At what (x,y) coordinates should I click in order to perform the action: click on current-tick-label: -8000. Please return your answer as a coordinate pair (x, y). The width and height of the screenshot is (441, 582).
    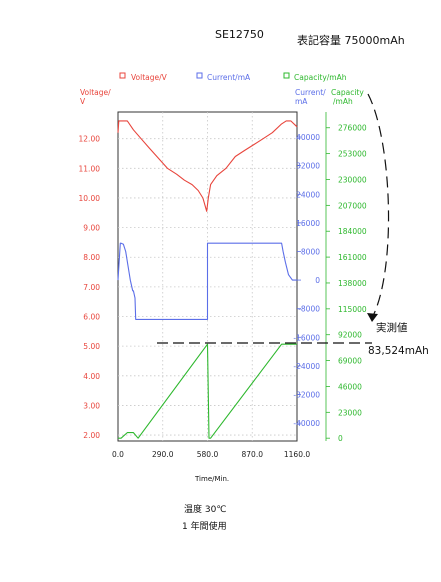
    Looking at the image, I should click on (309, 309).